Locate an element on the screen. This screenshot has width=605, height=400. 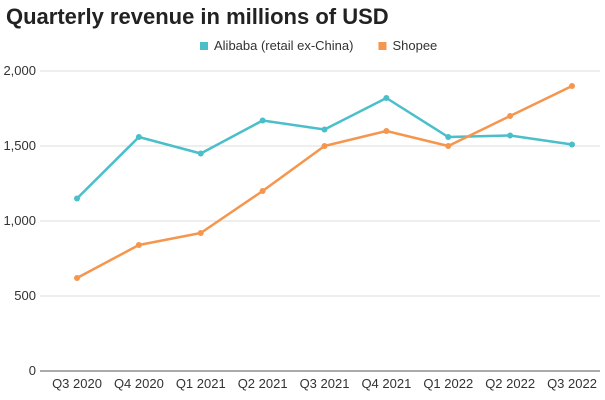
y-tick-label: 1,500 is located at coordinates (19, 145).